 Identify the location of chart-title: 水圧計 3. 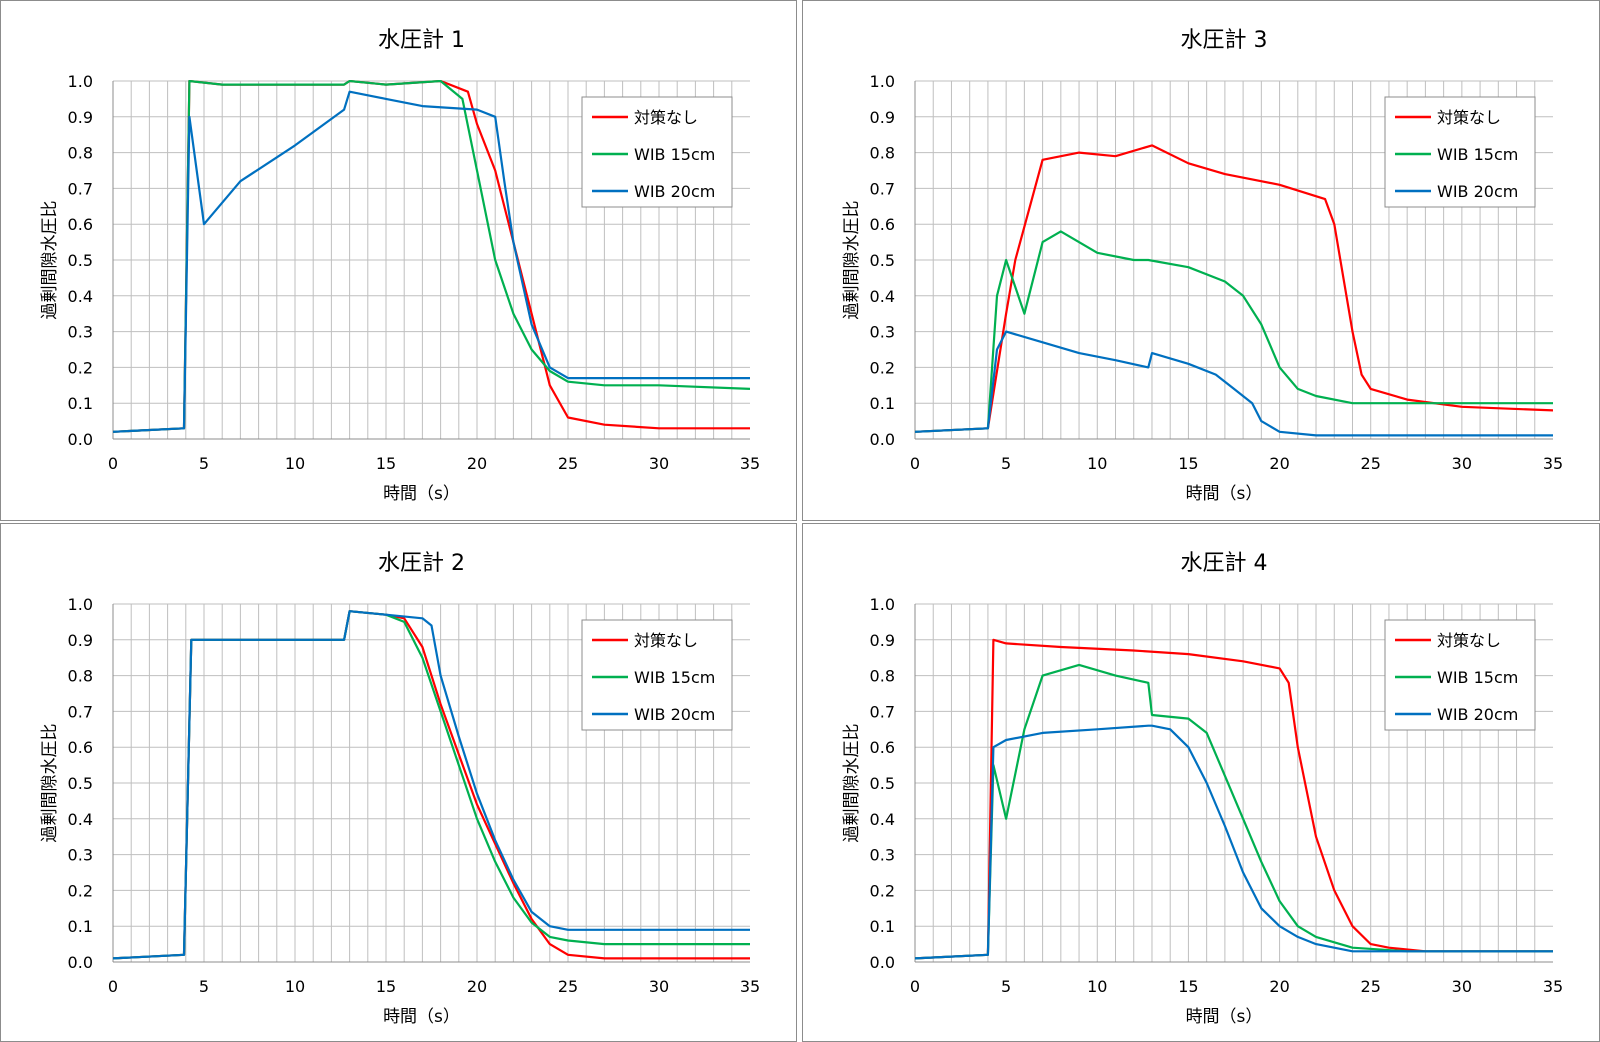
(1224, 40).